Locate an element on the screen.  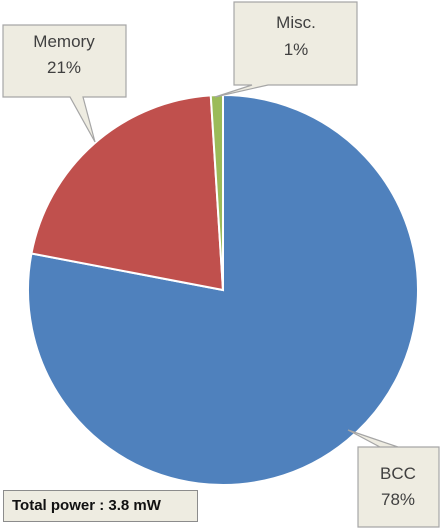
callout-memory: Memory 21% is located at coordinates (64, 83).